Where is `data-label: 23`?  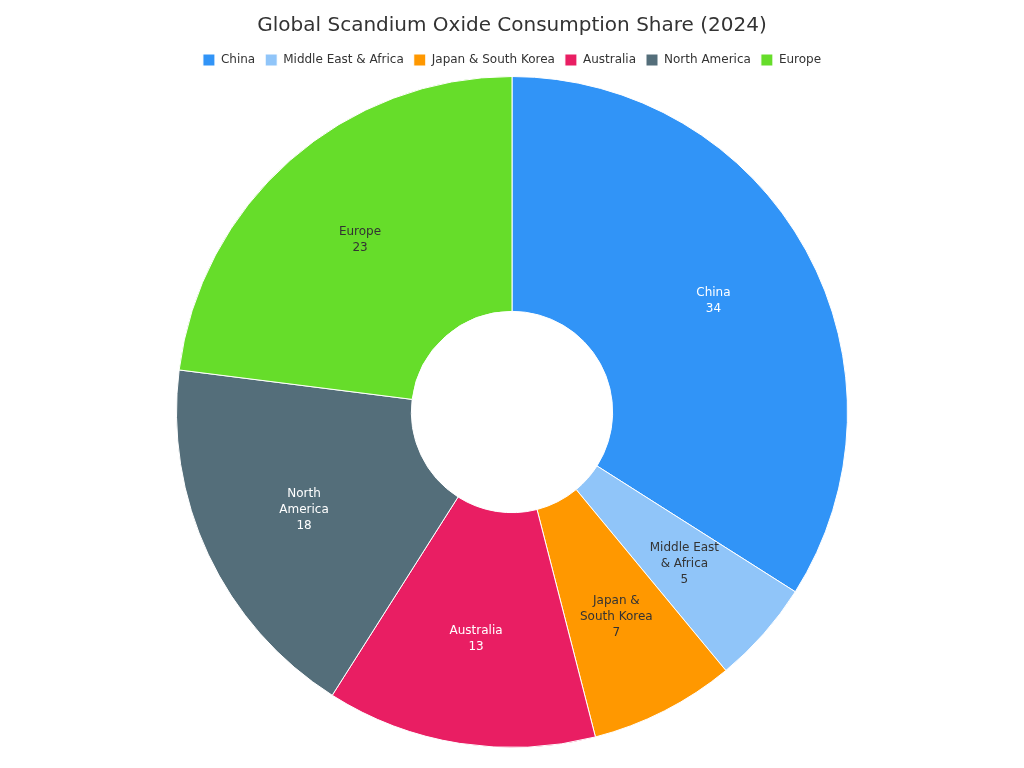 data-label: 23 is located at coordinates (360, 246).